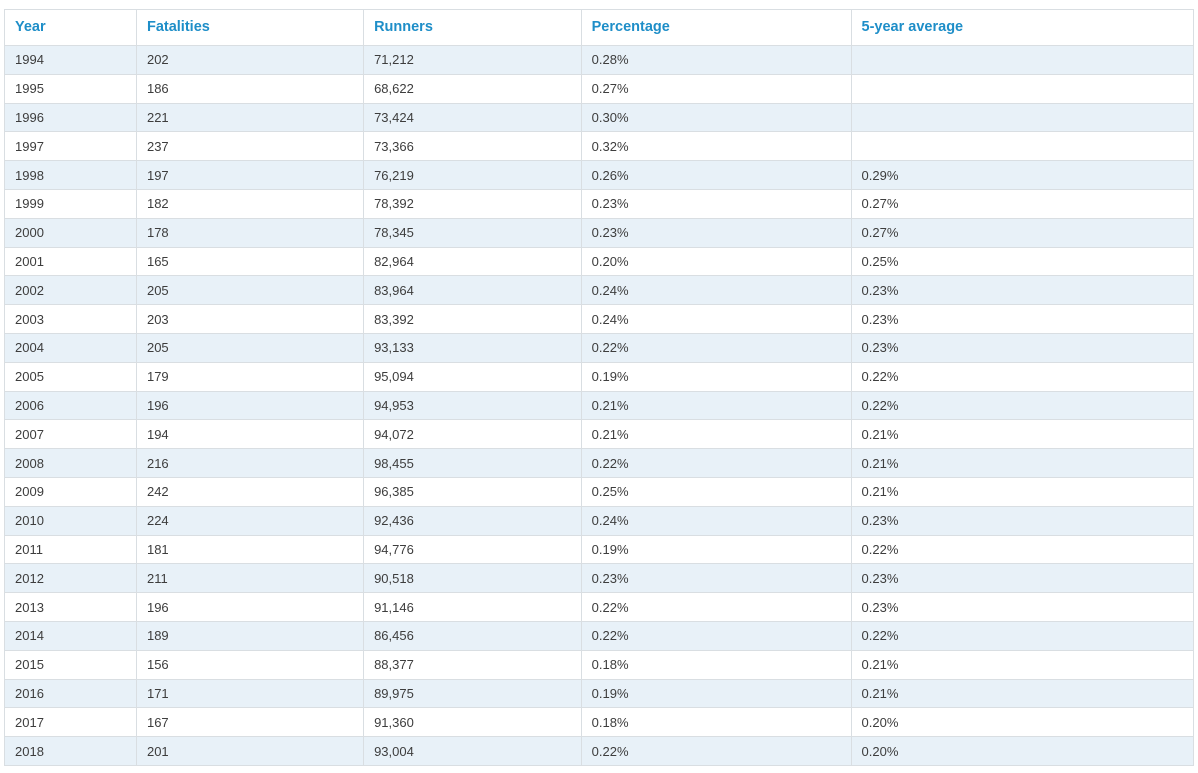 The width and height of the screenshot is (1198, 773). What do you see at coordinates (70, 722) in the screenshot?
I see `cell-year: 2017` at bounding box center [70, 722].